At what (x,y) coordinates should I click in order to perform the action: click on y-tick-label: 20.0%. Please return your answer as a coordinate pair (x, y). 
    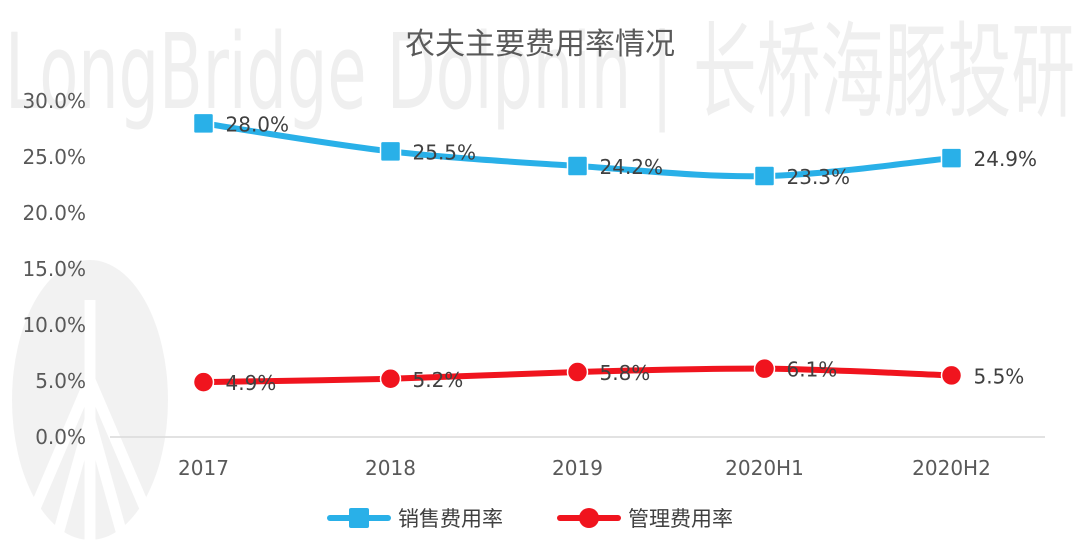
    Looking at the image, I should click on (54, 213).